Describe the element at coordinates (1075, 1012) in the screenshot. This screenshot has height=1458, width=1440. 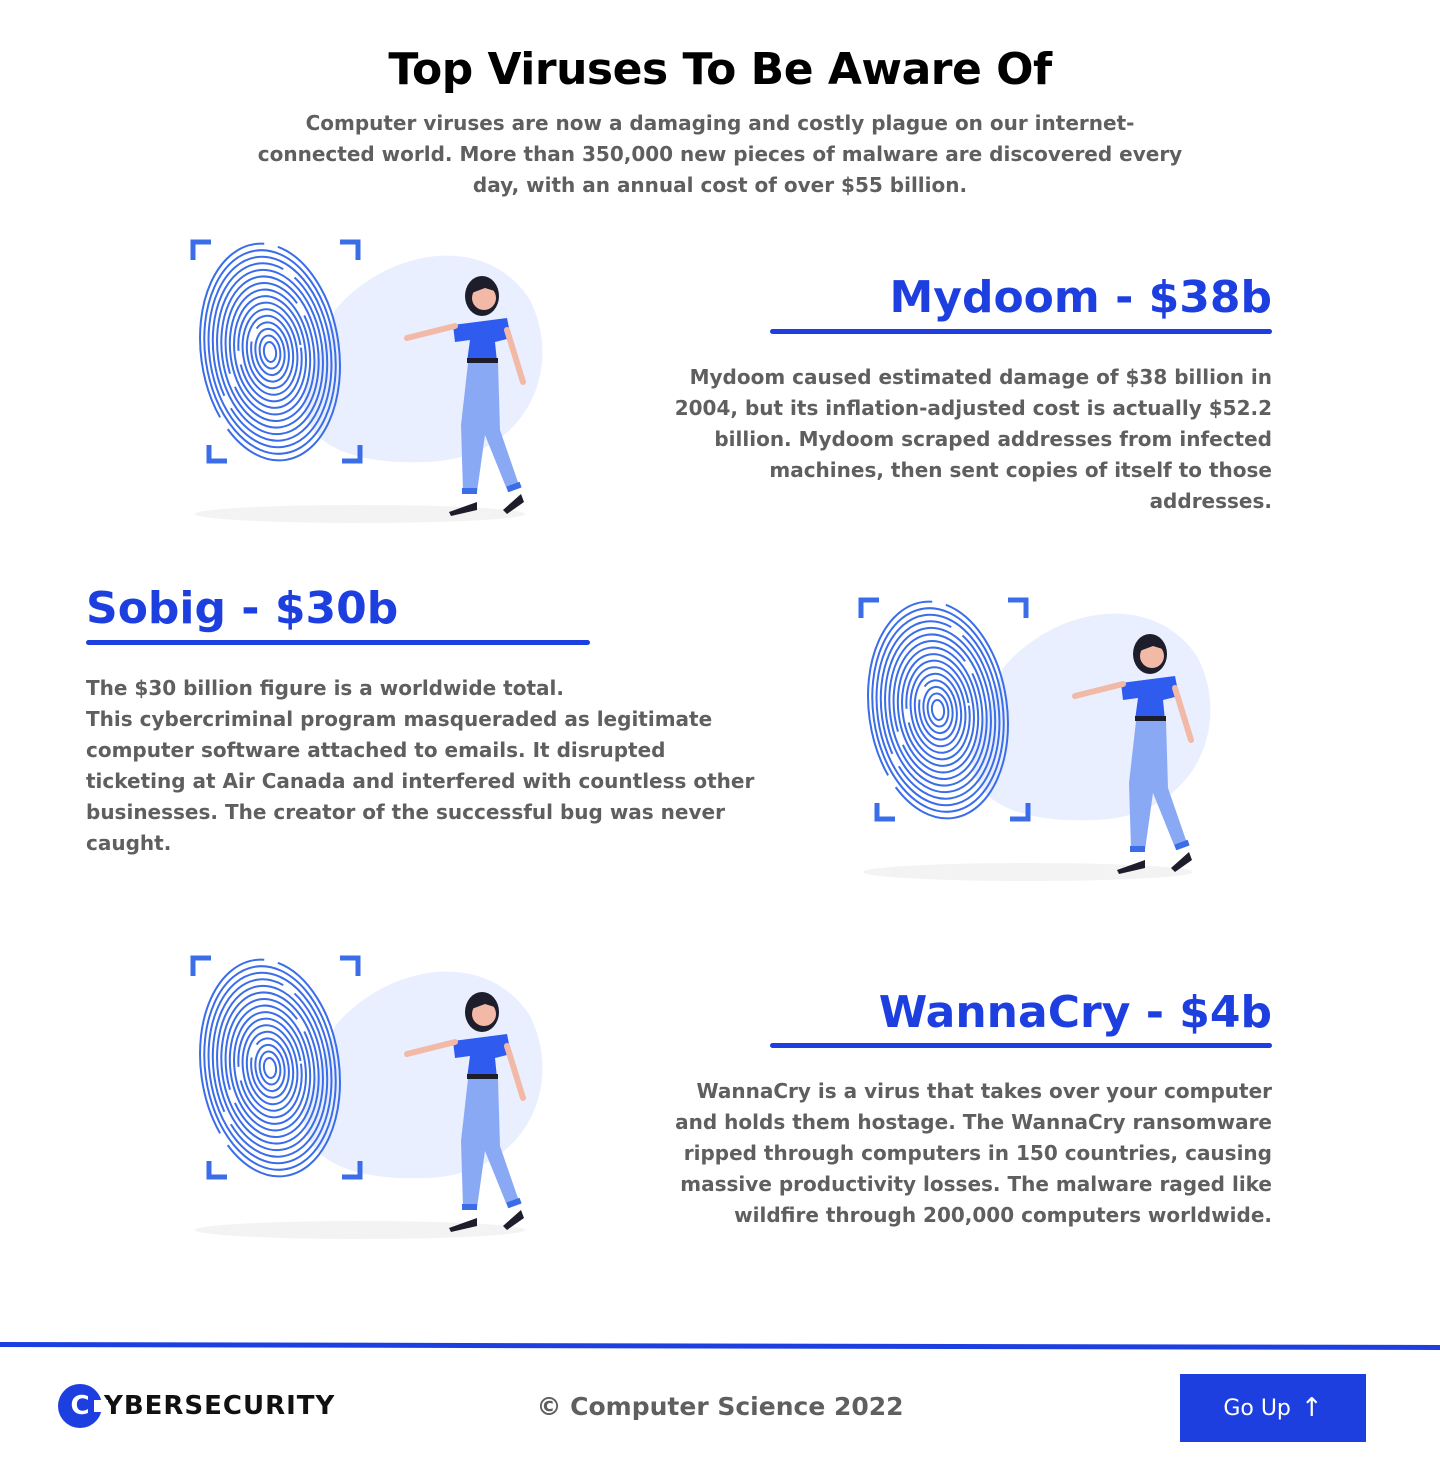
I see `virus-heading-wannacry: WannaCry - $4b` at that location.